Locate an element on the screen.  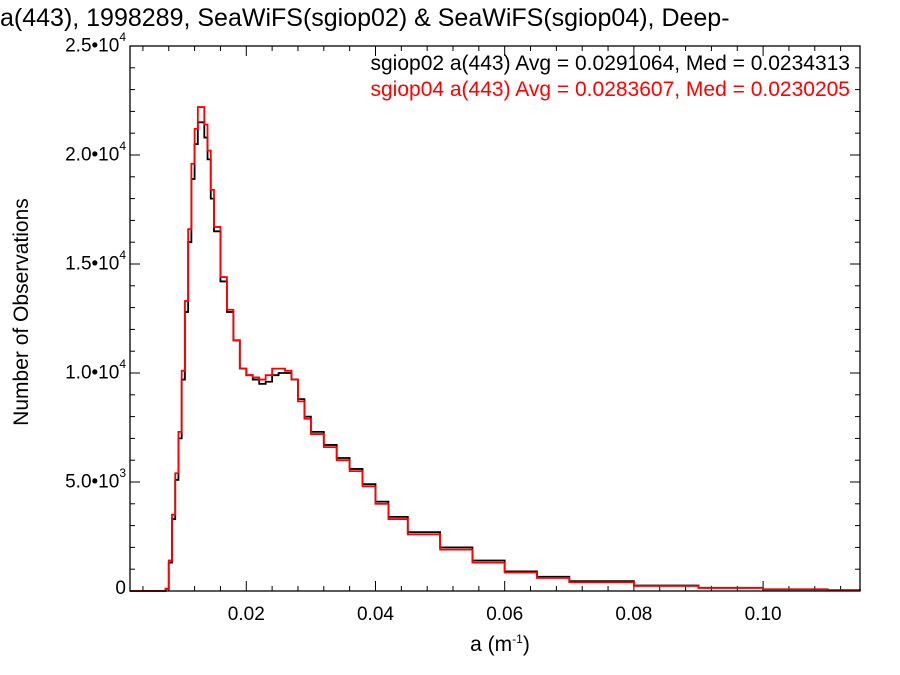
y-tick-label: 2.5•104 is located at coordinates (95, 43).